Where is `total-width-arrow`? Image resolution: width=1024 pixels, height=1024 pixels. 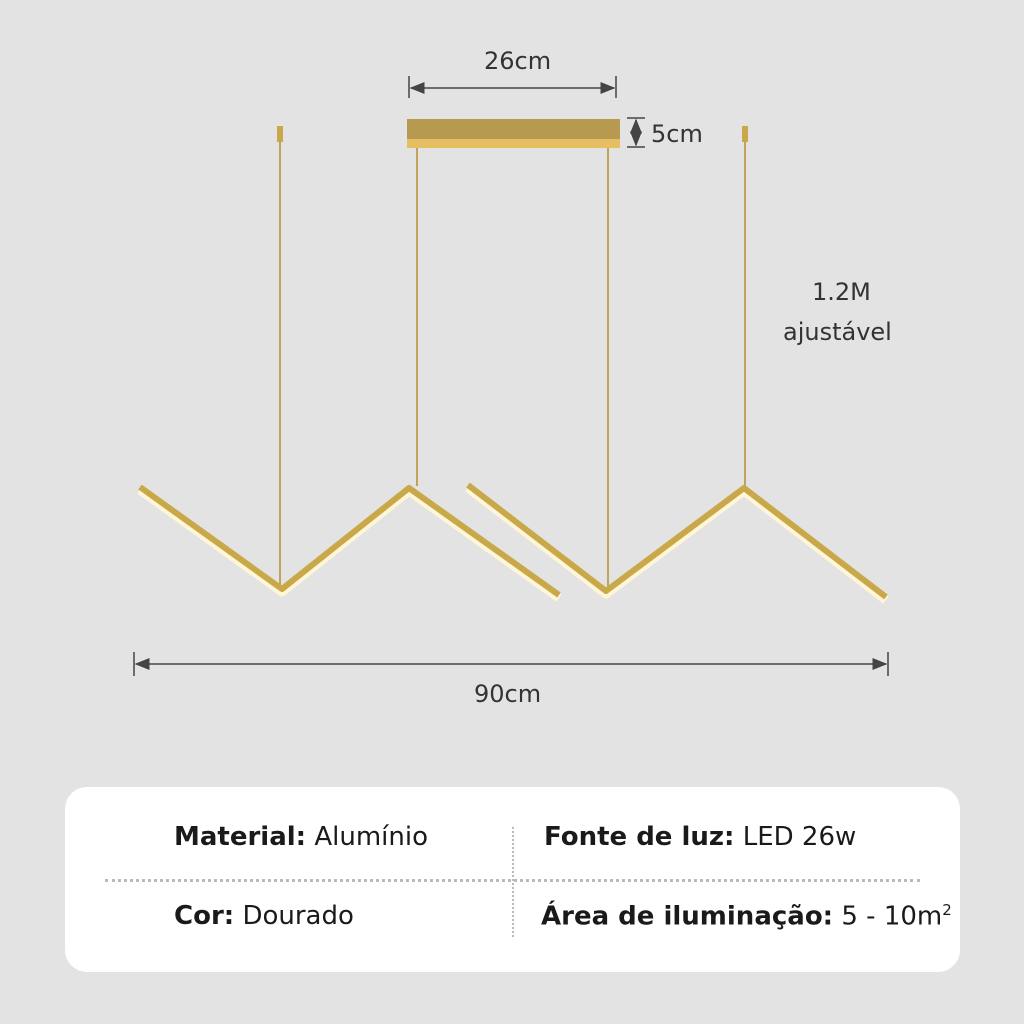 total-width-arrow is located at coordinates (511, 664).